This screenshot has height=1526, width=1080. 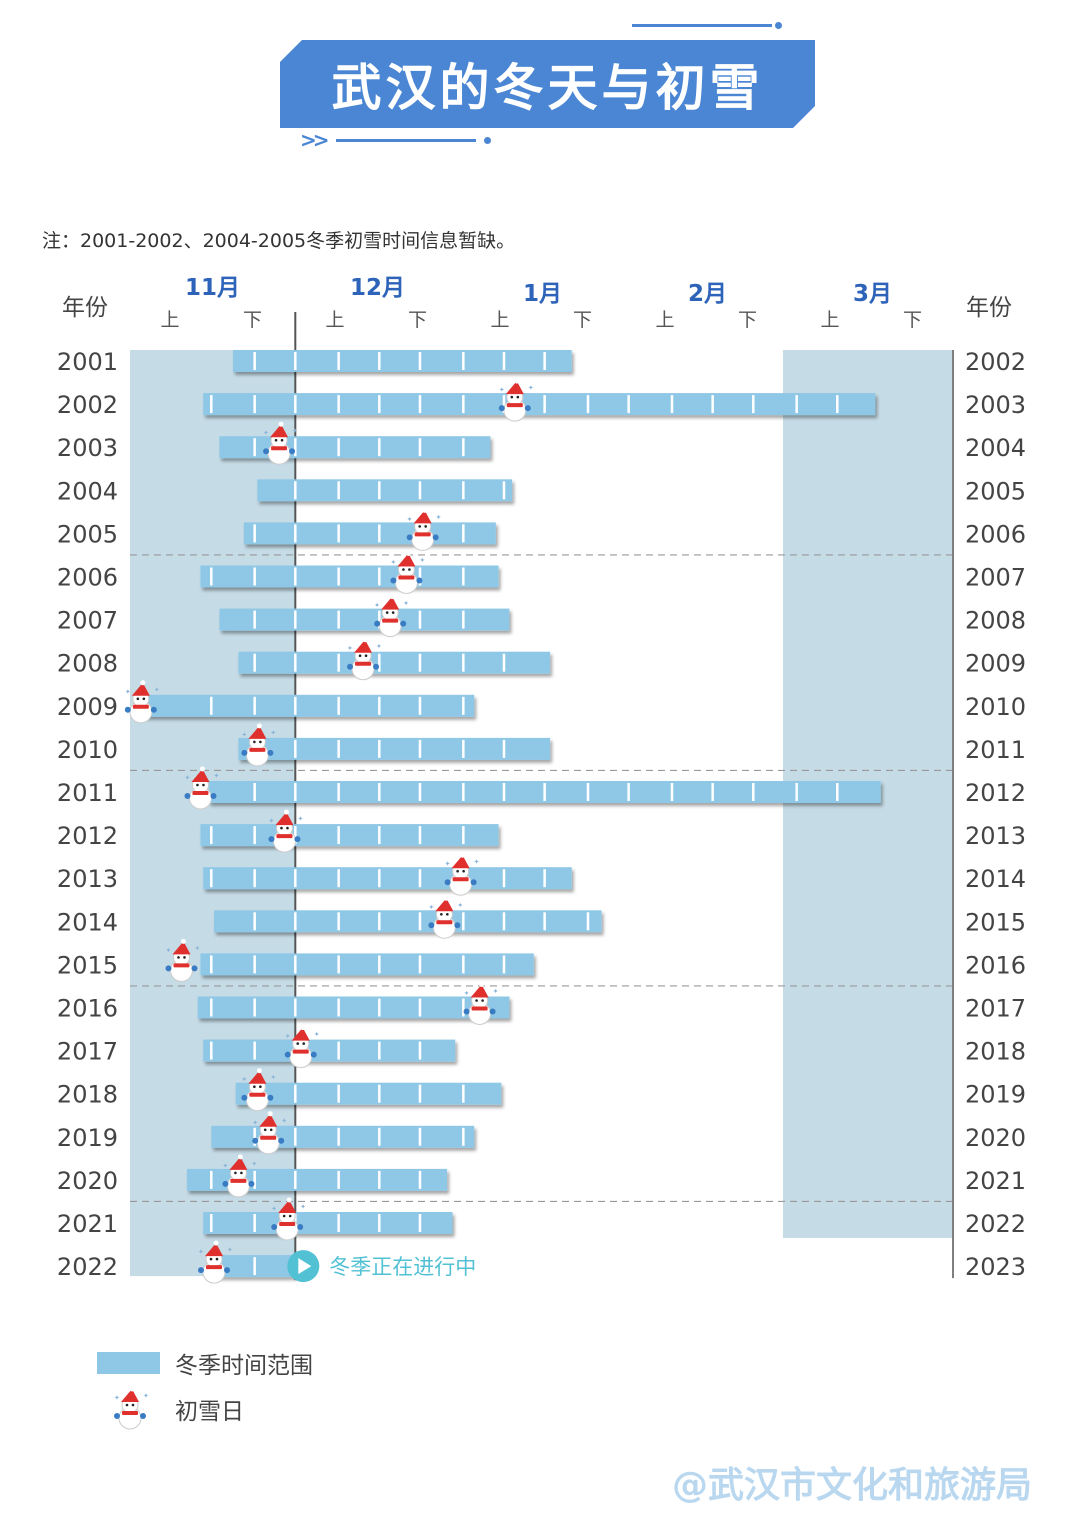 What do you see at coordinates (87, 793) in the screenshot?
I see `start-year-label: 2011` at bounding box center [87, 793].